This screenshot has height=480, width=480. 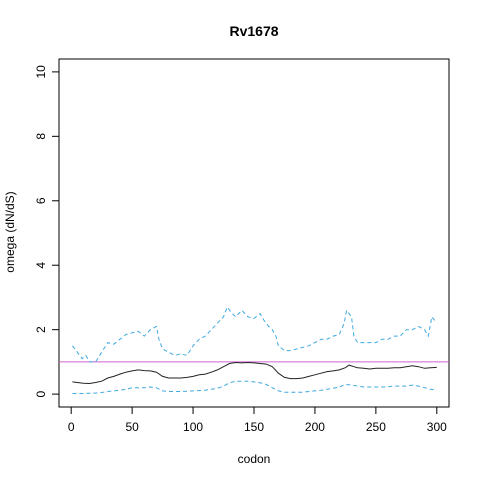 I want to click on chart-title: Rv1678, so click(x=253, y=31).